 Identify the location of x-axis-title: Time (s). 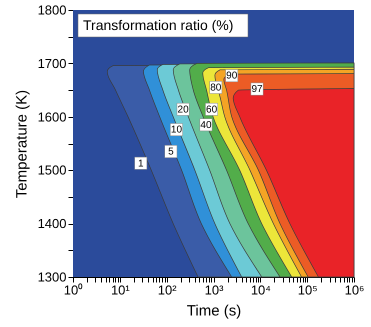
(214, 311).